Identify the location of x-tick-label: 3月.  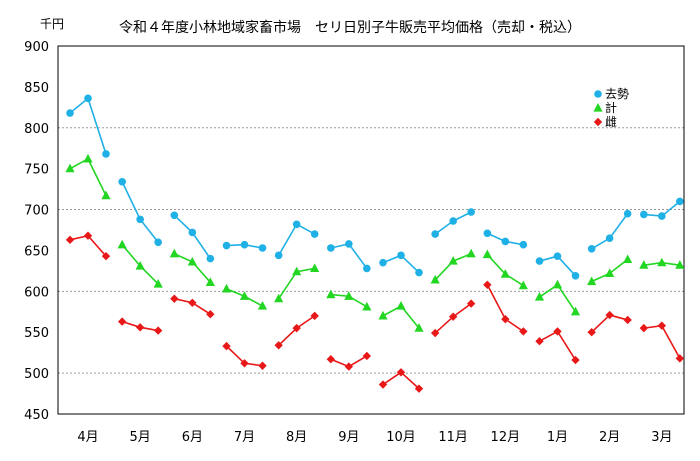
(661, 437).